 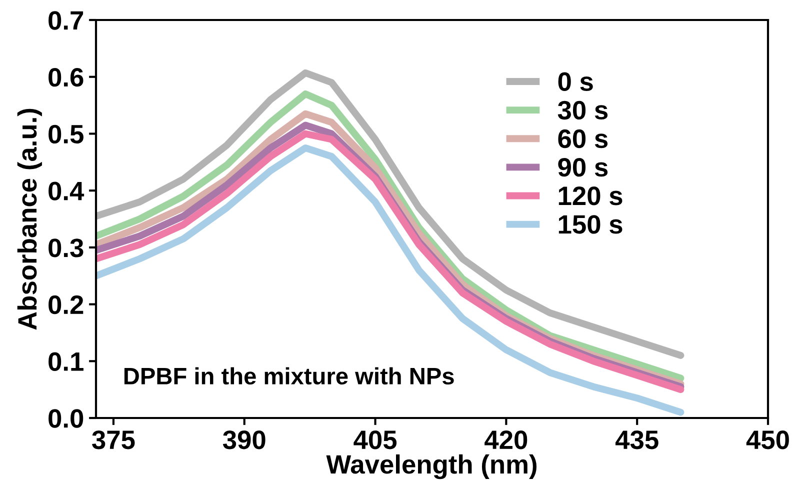 I want to click on y-axis-title: Absorbance (a.u.), so click(x=29, y=219).